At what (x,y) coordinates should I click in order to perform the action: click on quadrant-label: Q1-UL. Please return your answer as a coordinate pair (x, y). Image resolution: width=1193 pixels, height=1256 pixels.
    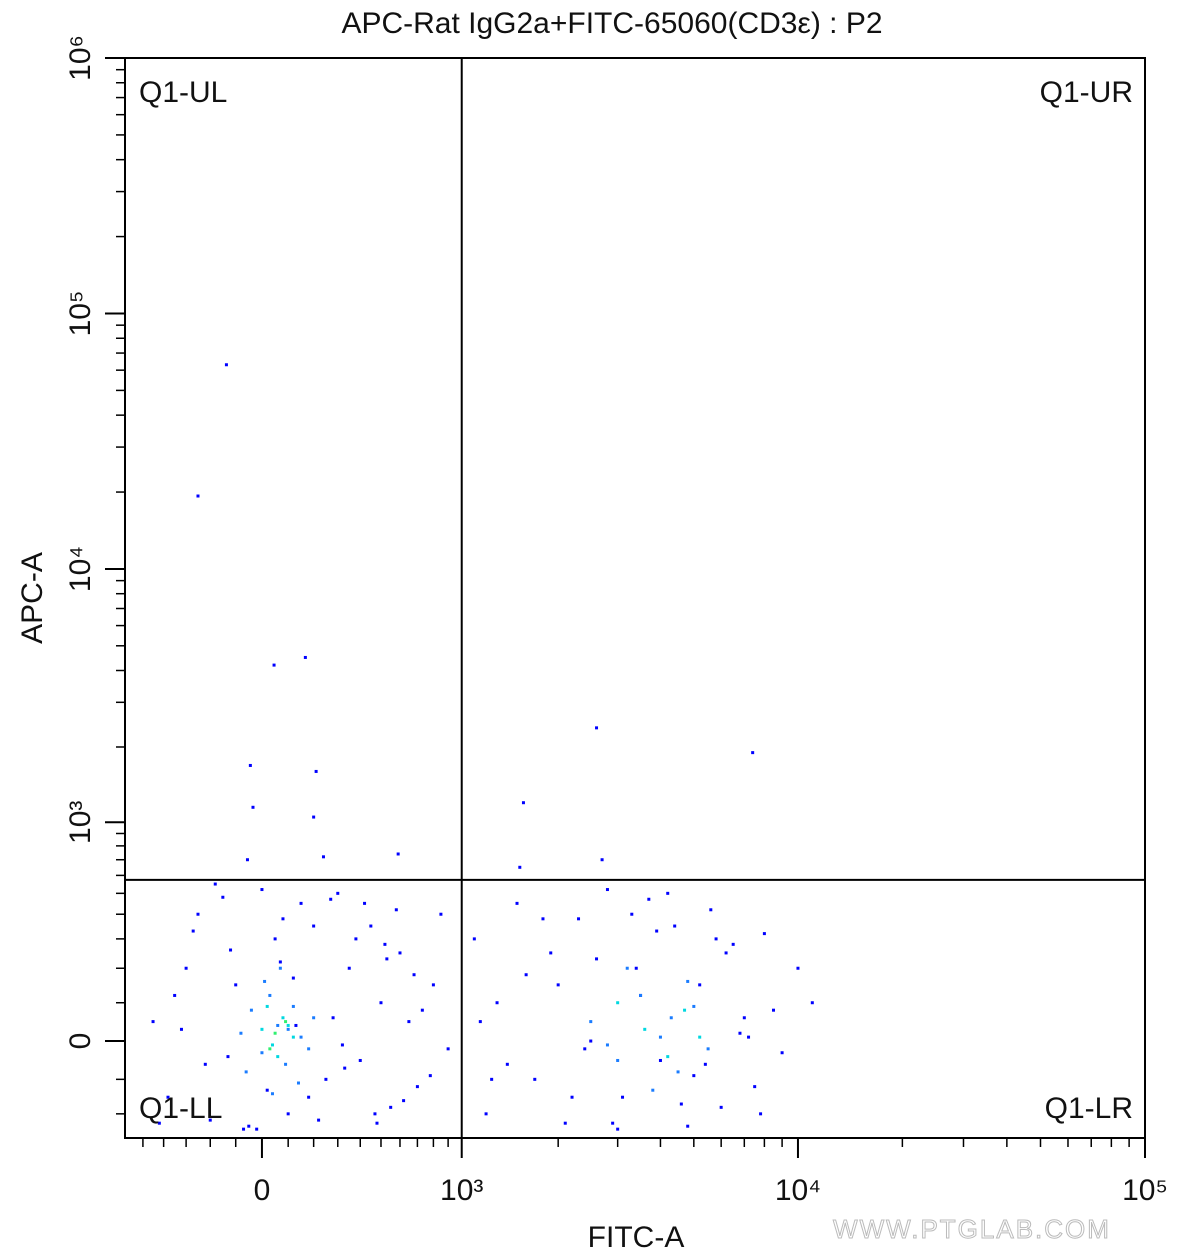
    Looking at the image, I should click on (183, 92).